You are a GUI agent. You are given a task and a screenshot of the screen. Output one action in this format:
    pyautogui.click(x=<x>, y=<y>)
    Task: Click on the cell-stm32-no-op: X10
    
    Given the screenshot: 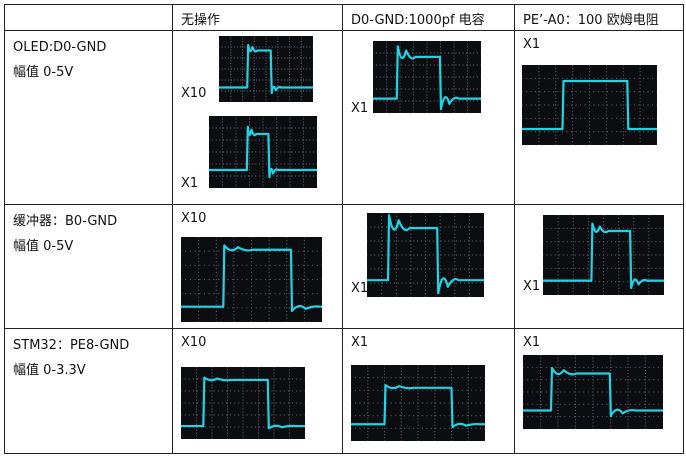 What is the action you would take?
    pyautogui.click(x=257, y=391)
    